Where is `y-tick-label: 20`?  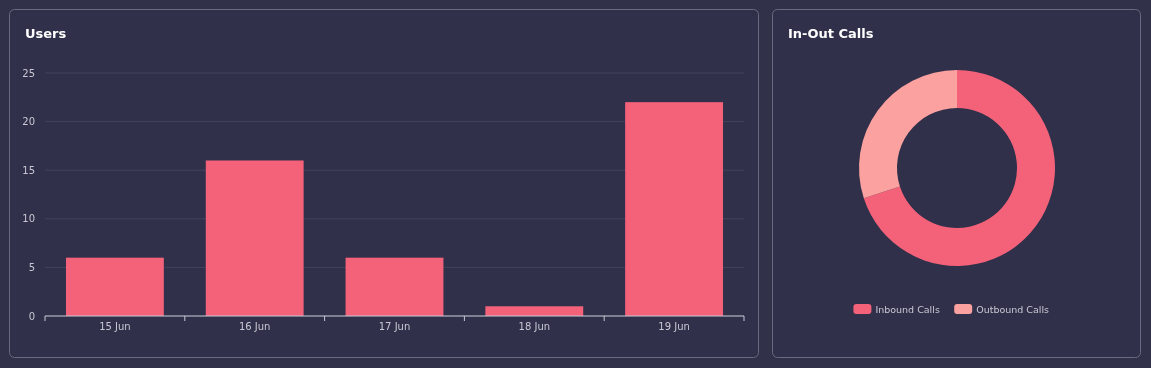 y-tick-label: 20 is located at coordinates (28, 122).